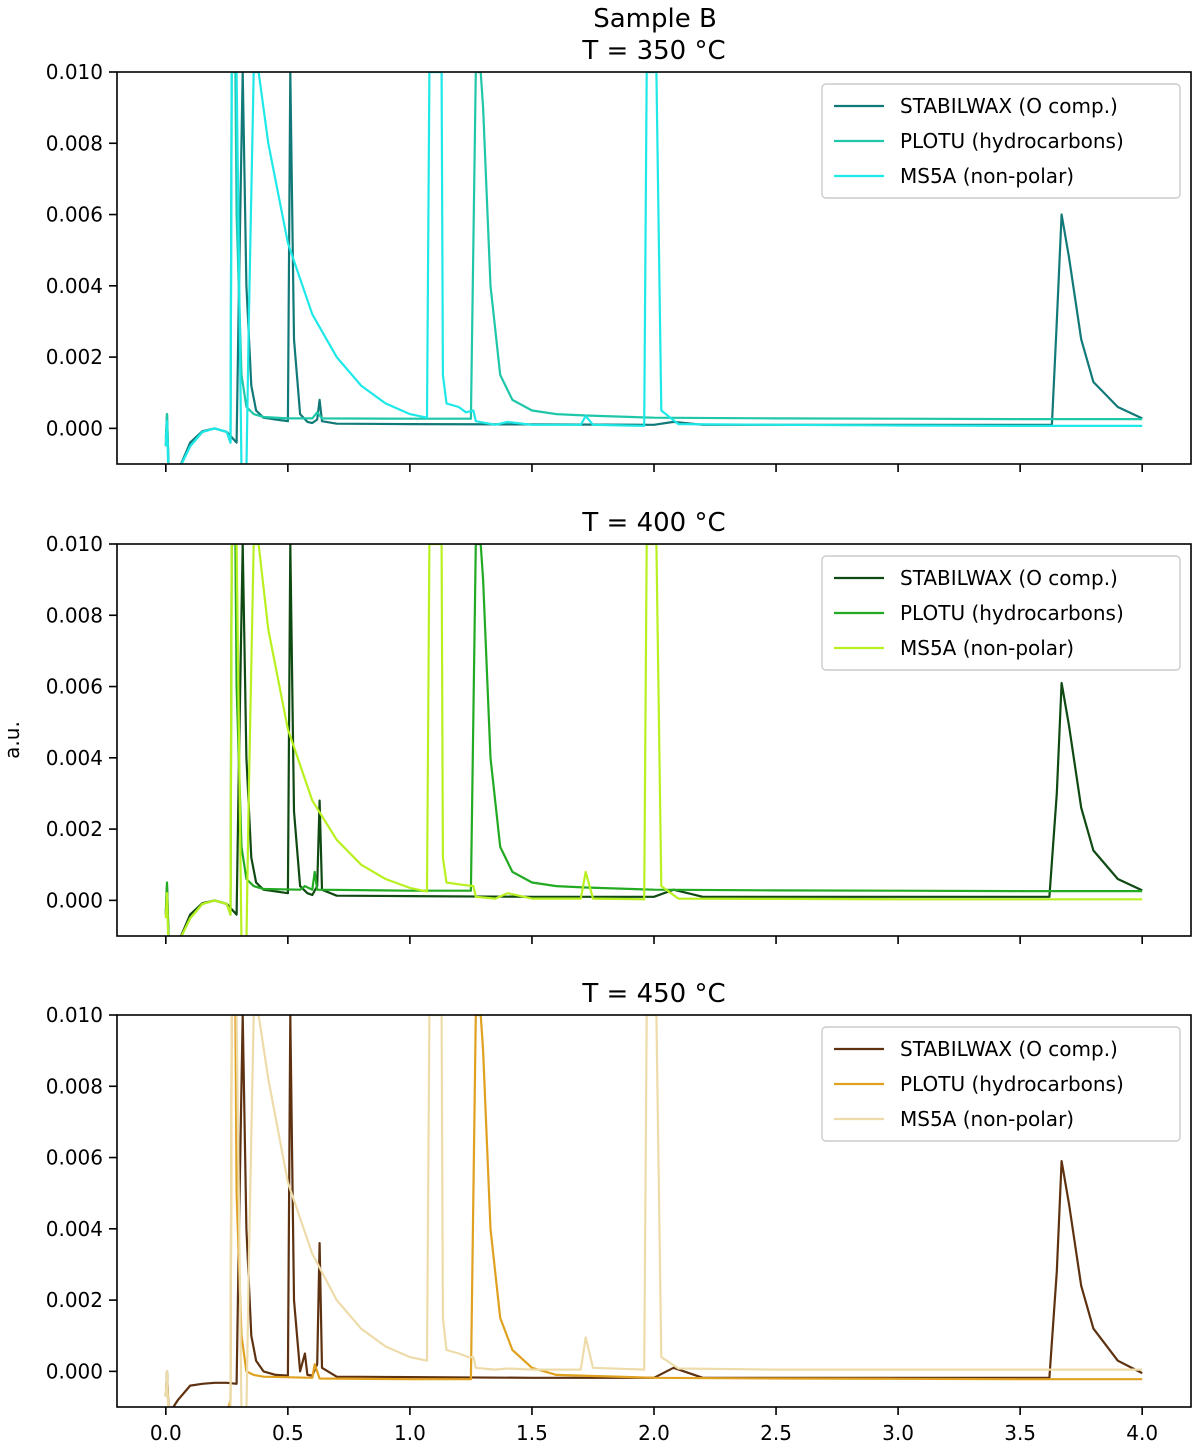  What do you see at coordinates (12, 740) in the screenshot?
I see `figure-ylabel: a.u.` at bounding box center [12, 740].